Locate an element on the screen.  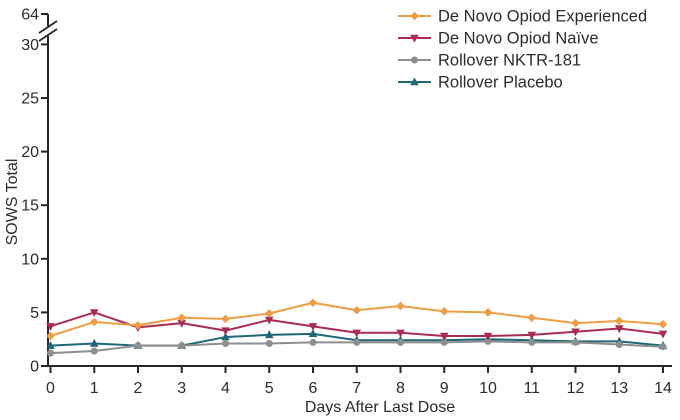
y-tick-label: 5 is located at coordinates (34, 313).